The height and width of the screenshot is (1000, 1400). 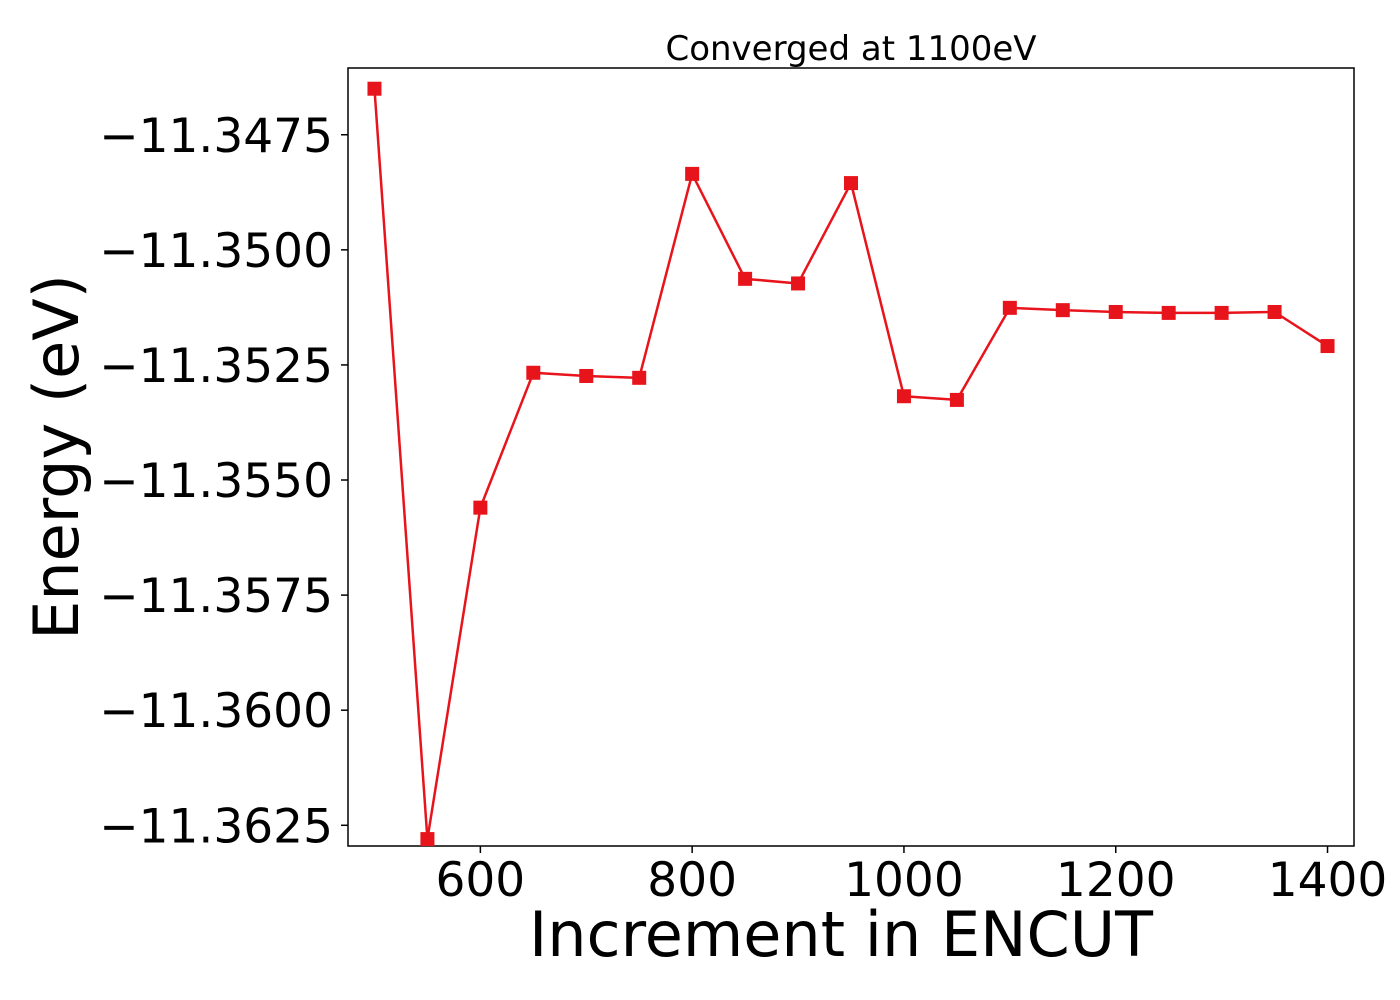 I want to click on x-tick-label: 1400, so click(x=1328, y=880).